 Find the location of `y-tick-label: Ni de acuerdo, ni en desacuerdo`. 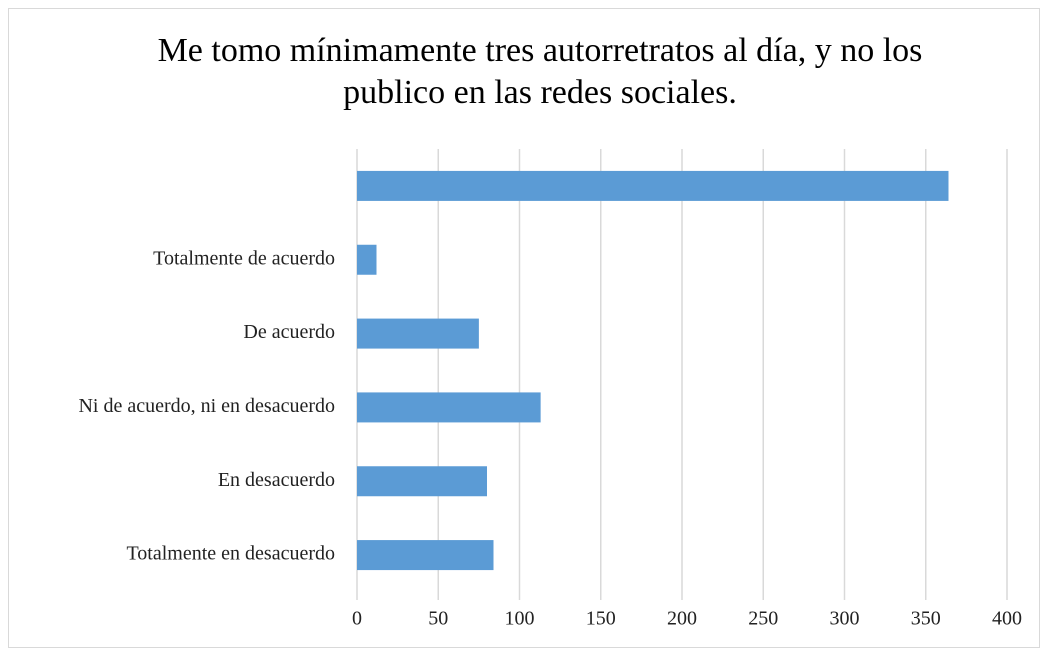

y-tick-label: Ni de acuerdo, ni en desacuerdo is located at coordinates (206, 406).